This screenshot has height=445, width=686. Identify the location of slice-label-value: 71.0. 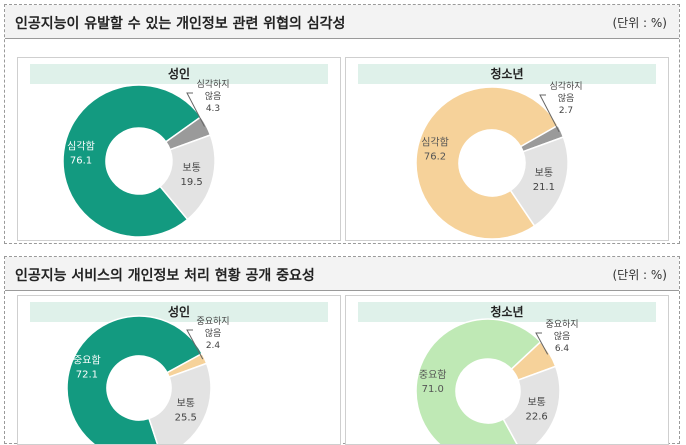
(433, 389).